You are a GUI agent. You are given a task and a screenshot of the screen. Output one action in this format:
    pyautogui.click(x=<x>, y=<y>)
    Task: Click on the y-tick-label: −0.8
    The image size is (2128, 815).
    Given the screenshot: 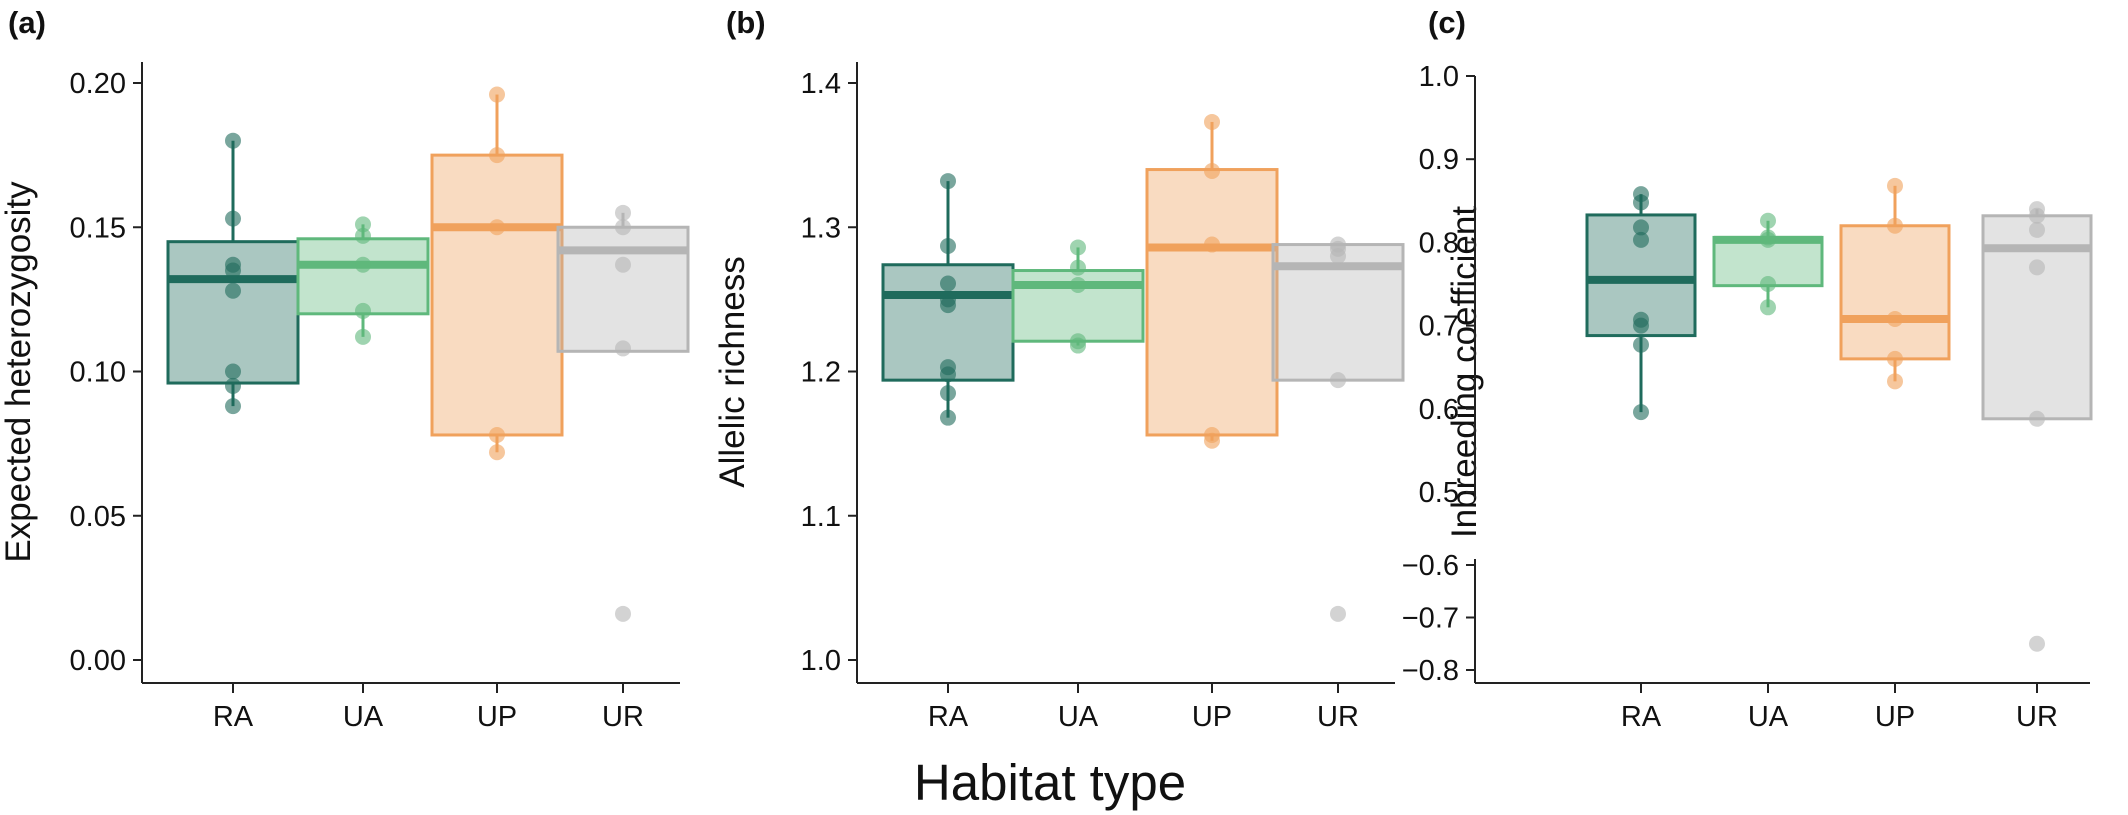 What is the action you would take?
    pyautogui.click(x=1430, y=671)
    